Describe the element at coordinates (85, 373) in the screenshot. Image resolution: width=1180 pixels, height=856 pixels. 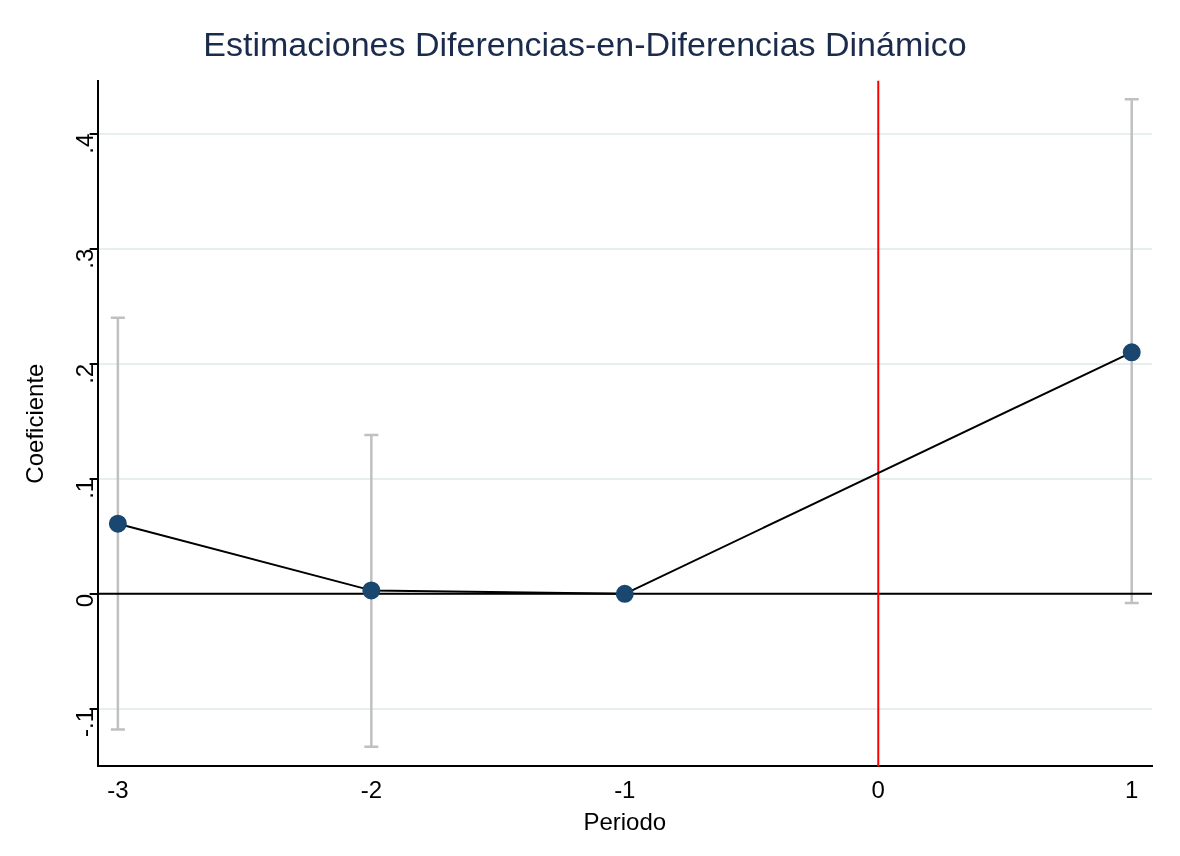
I see `y-tick-label: .2` at that location.